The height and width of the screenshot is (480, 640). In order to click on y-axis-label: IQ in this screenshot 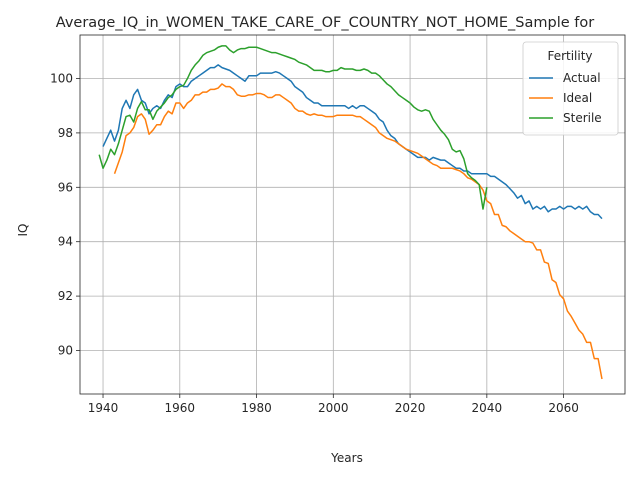, I will do `click(23, 230)`.